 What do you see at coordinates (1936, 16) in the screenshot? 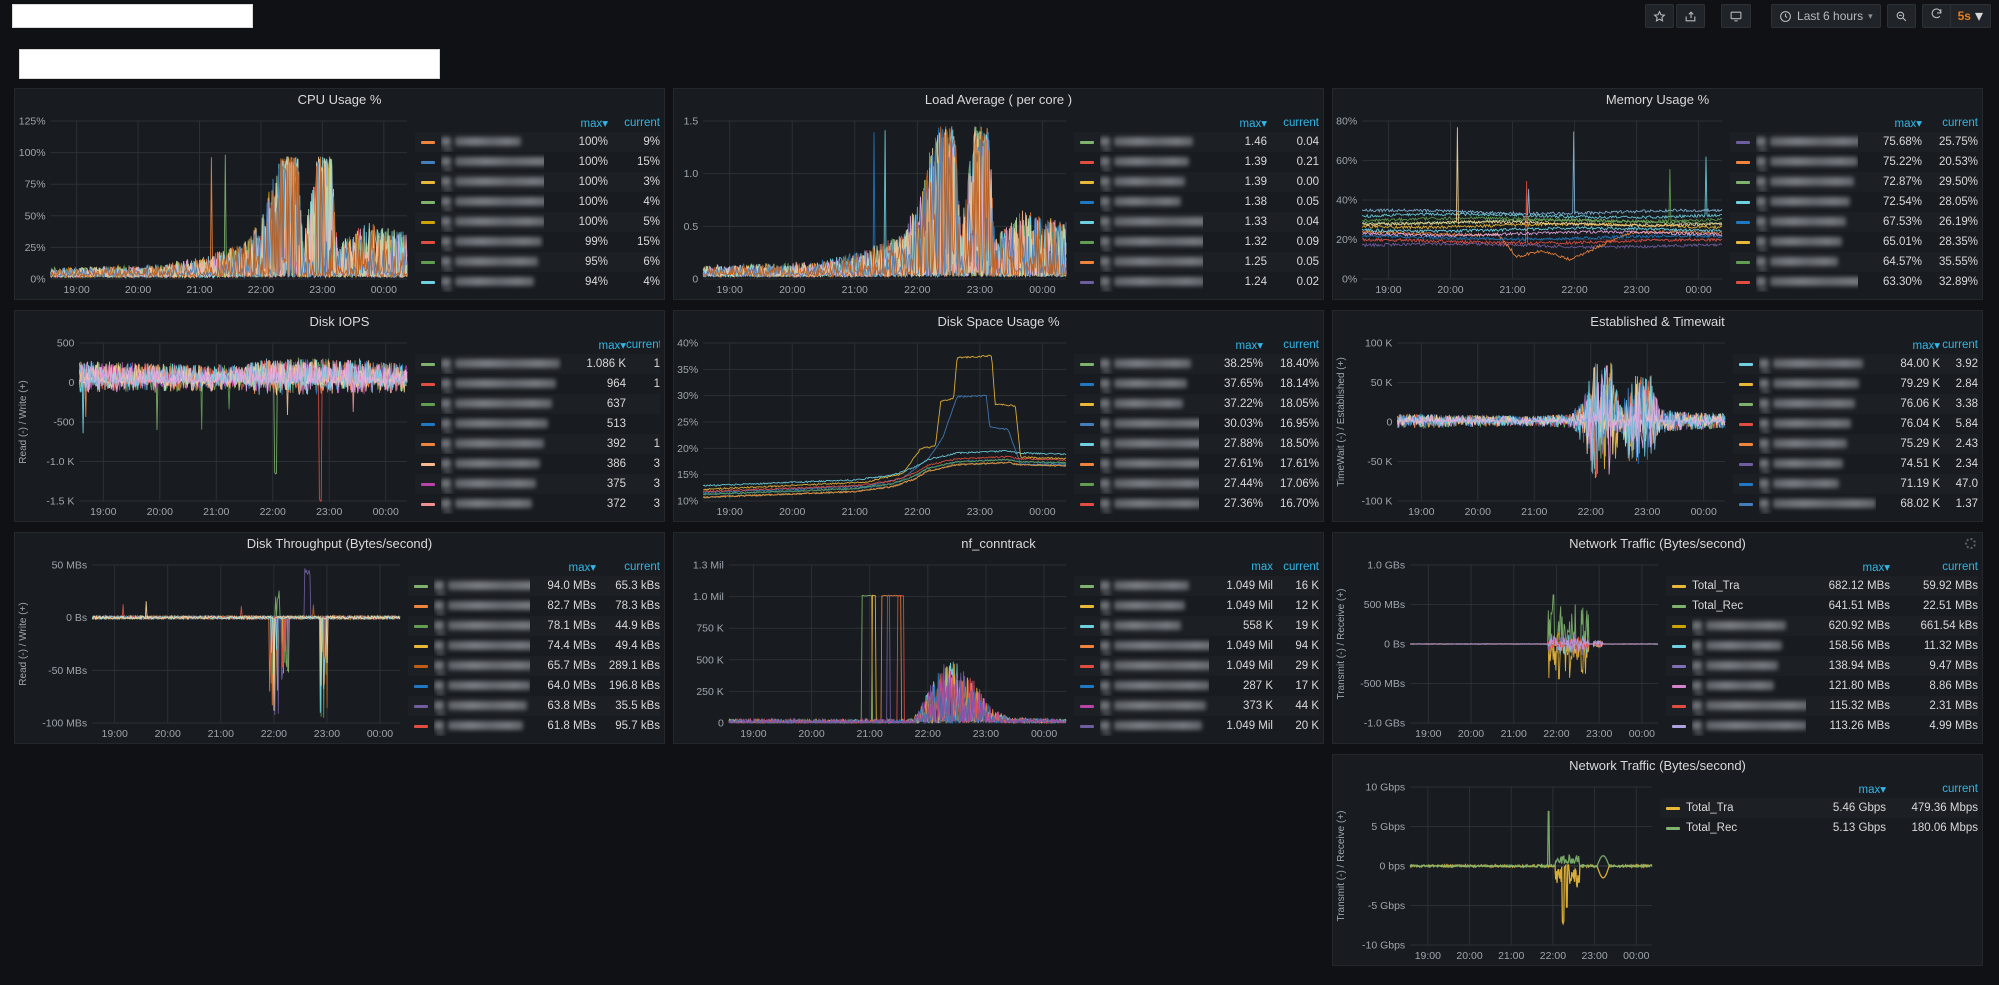
I see `refresh-button` at bounding box center [1936, 16].